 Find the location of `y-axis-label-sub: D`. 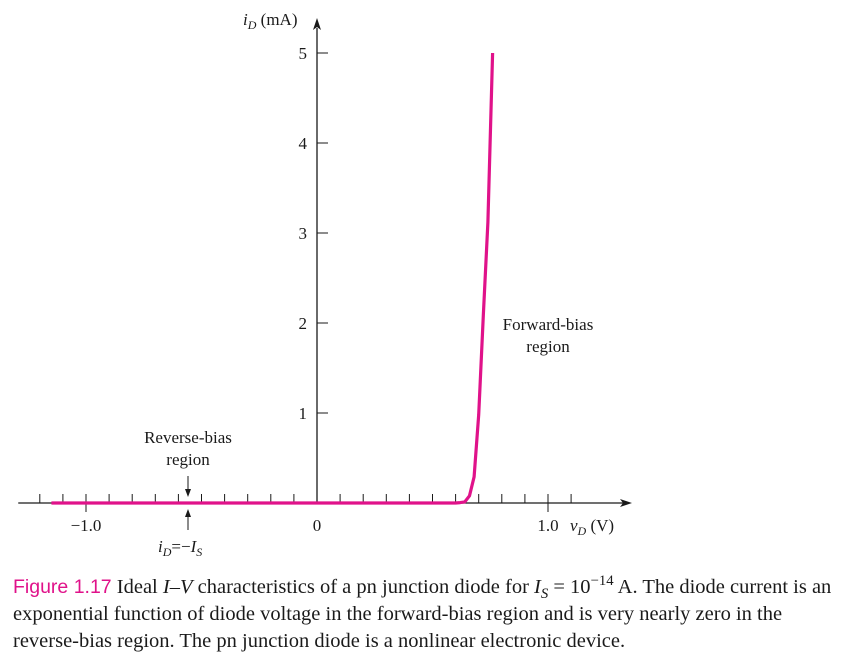

y-axis-label-sub: D is located at coordinates (252, 25).